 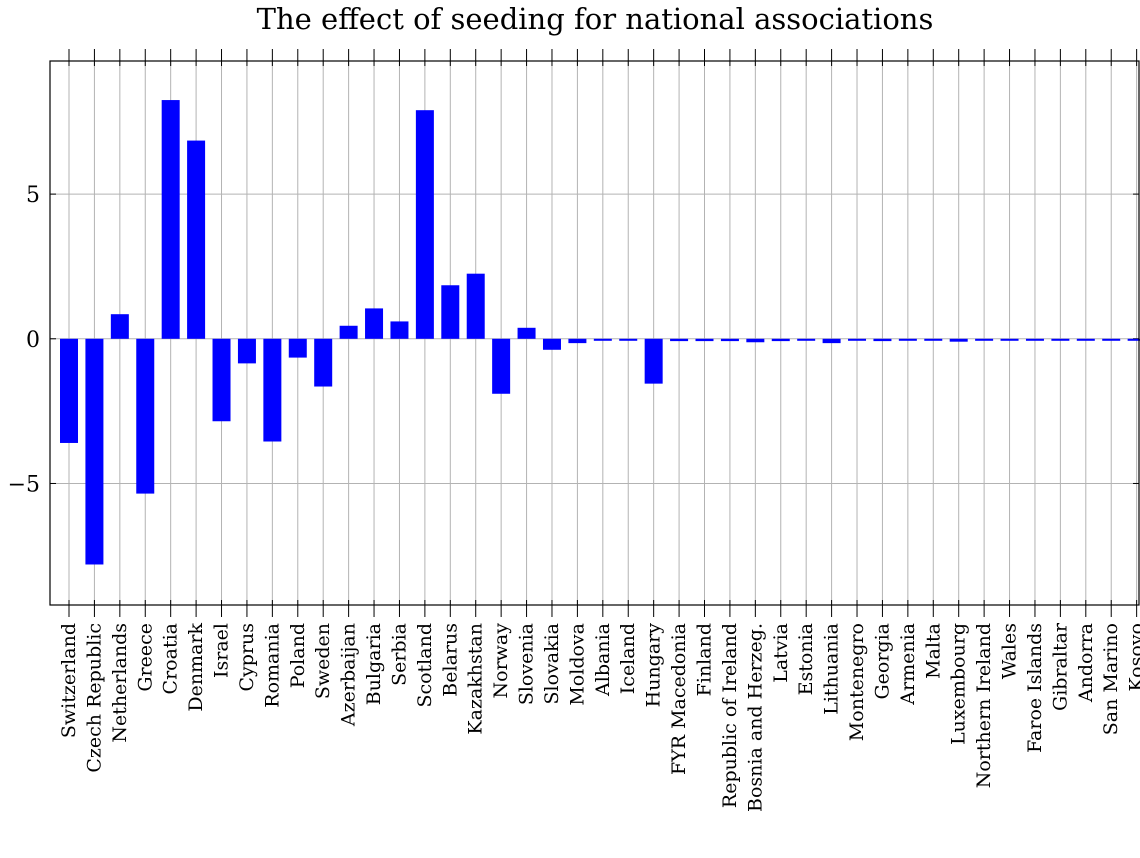 What do you see at coordinates (832, 669) in the screenshot?
I see `x-tick-label: Lithuania` at bounding box center [832, 669].